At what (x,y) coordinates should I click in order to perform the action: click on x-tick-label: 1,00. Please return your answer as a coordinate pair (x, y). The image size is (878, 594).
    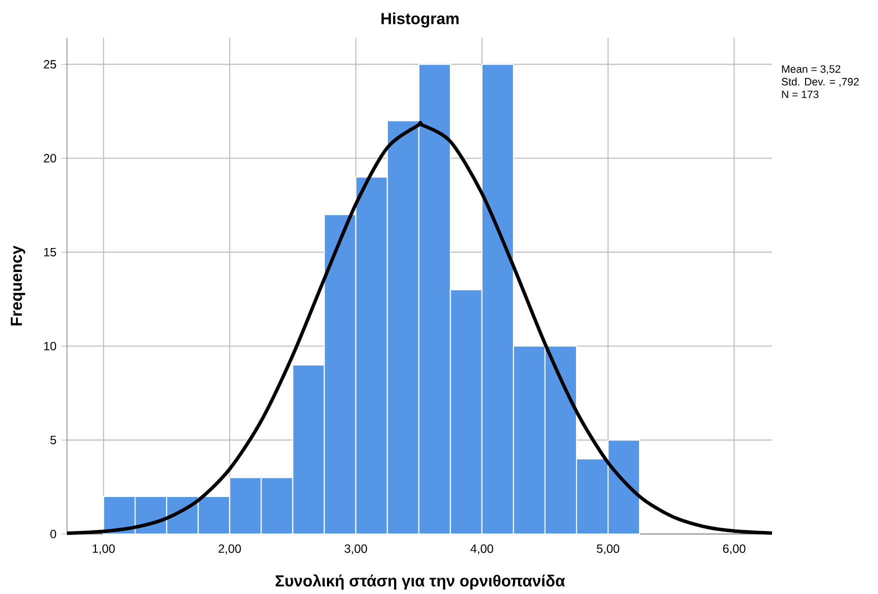
    Looking at the image, I should click on (103, 549).